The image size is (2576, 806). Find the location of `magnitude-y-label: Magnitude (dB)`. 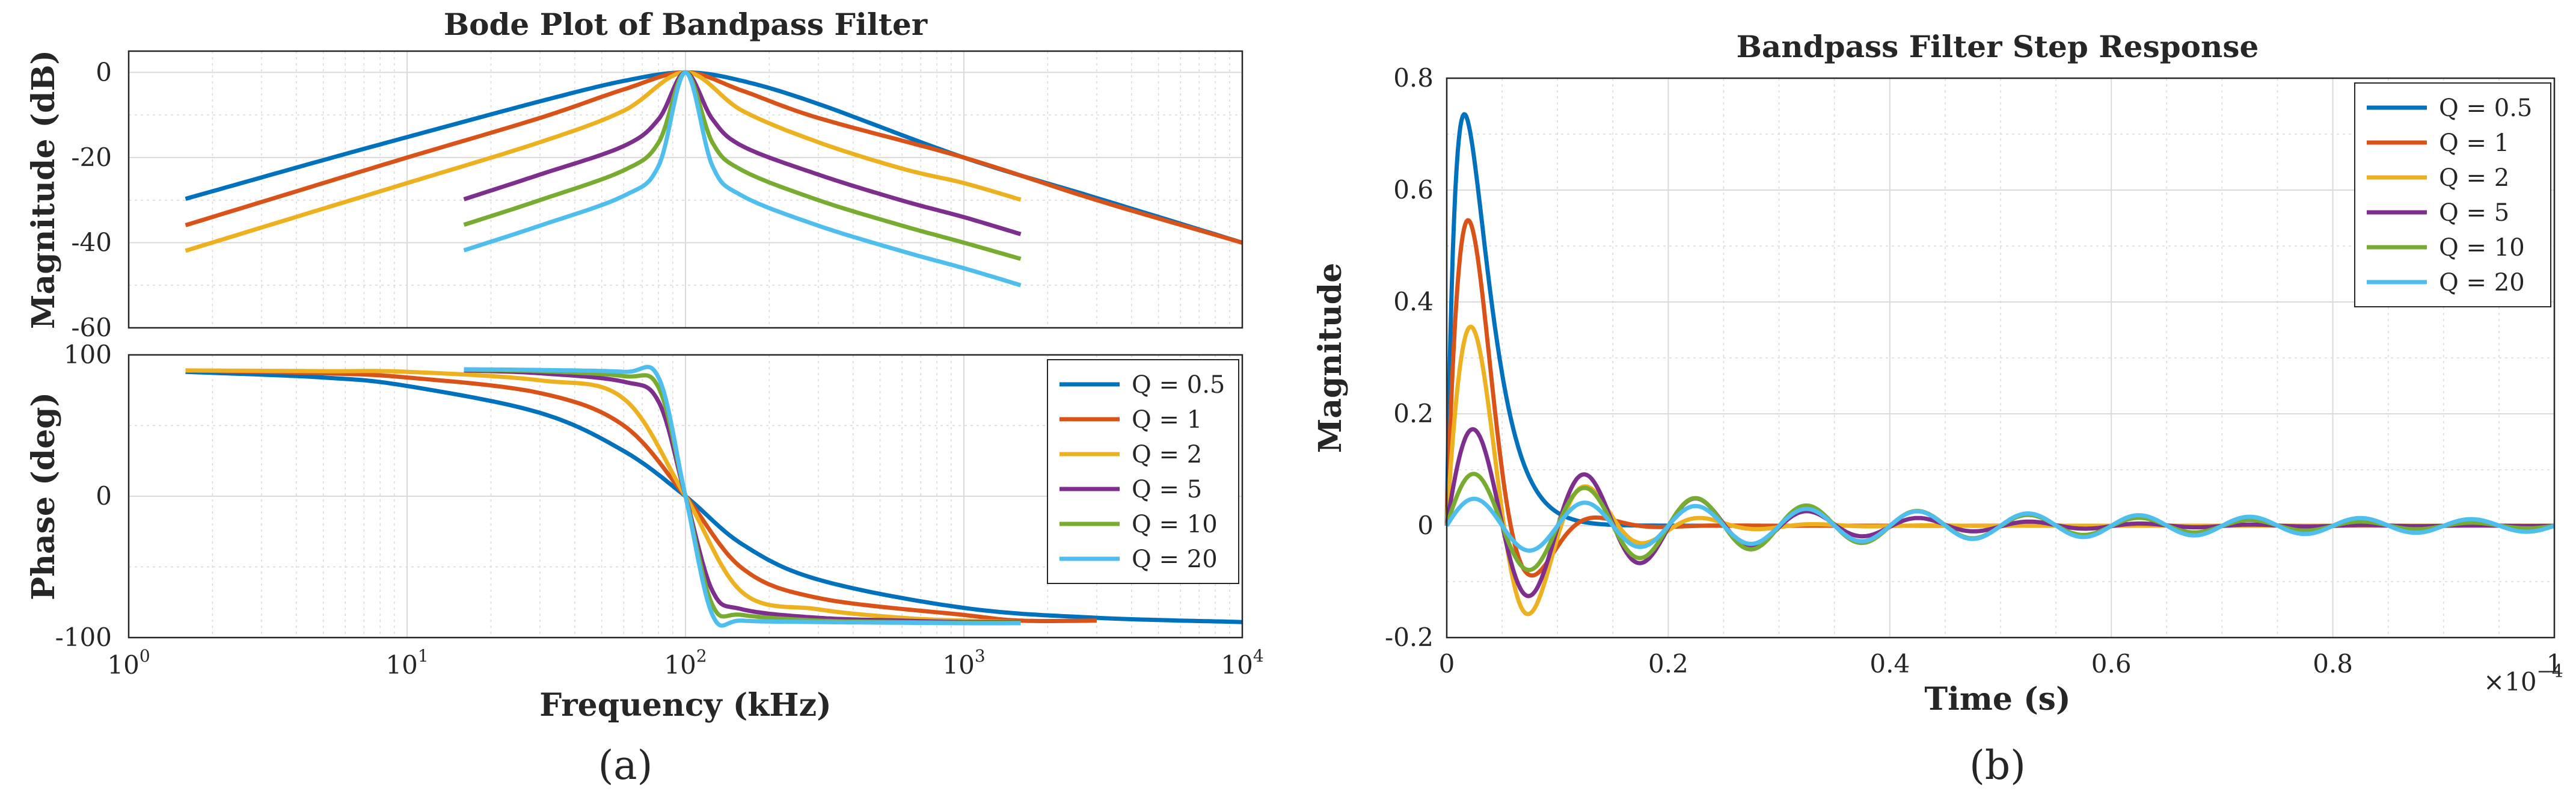

magnitude-y-label: Magnitude (dB) is located at coordinates (43, 189).